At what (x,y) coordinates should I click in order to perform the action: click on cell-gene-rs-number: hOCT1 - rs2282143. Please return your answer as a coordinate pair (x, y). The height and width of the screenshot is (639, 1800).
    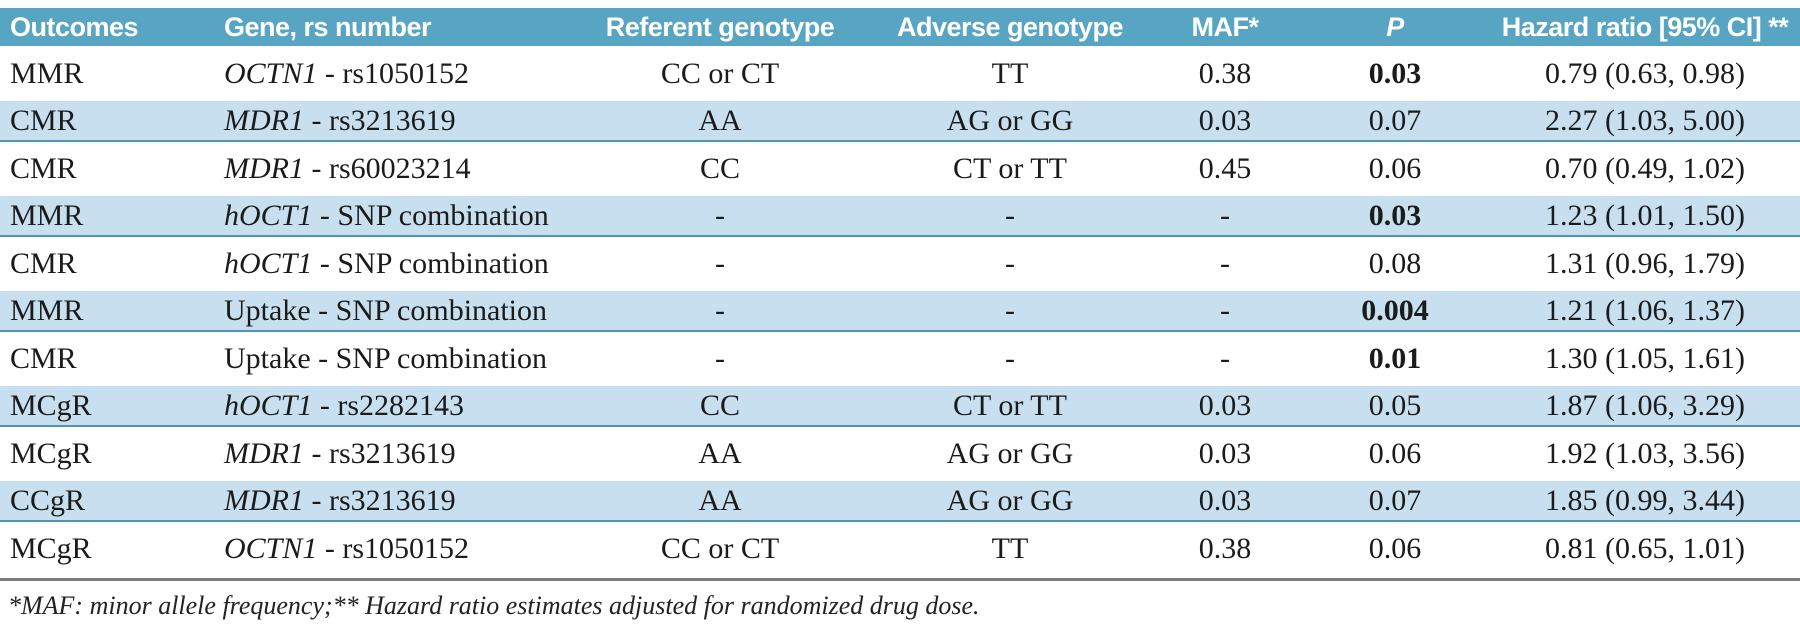
    Looking at the image, I should click on (390, 406).